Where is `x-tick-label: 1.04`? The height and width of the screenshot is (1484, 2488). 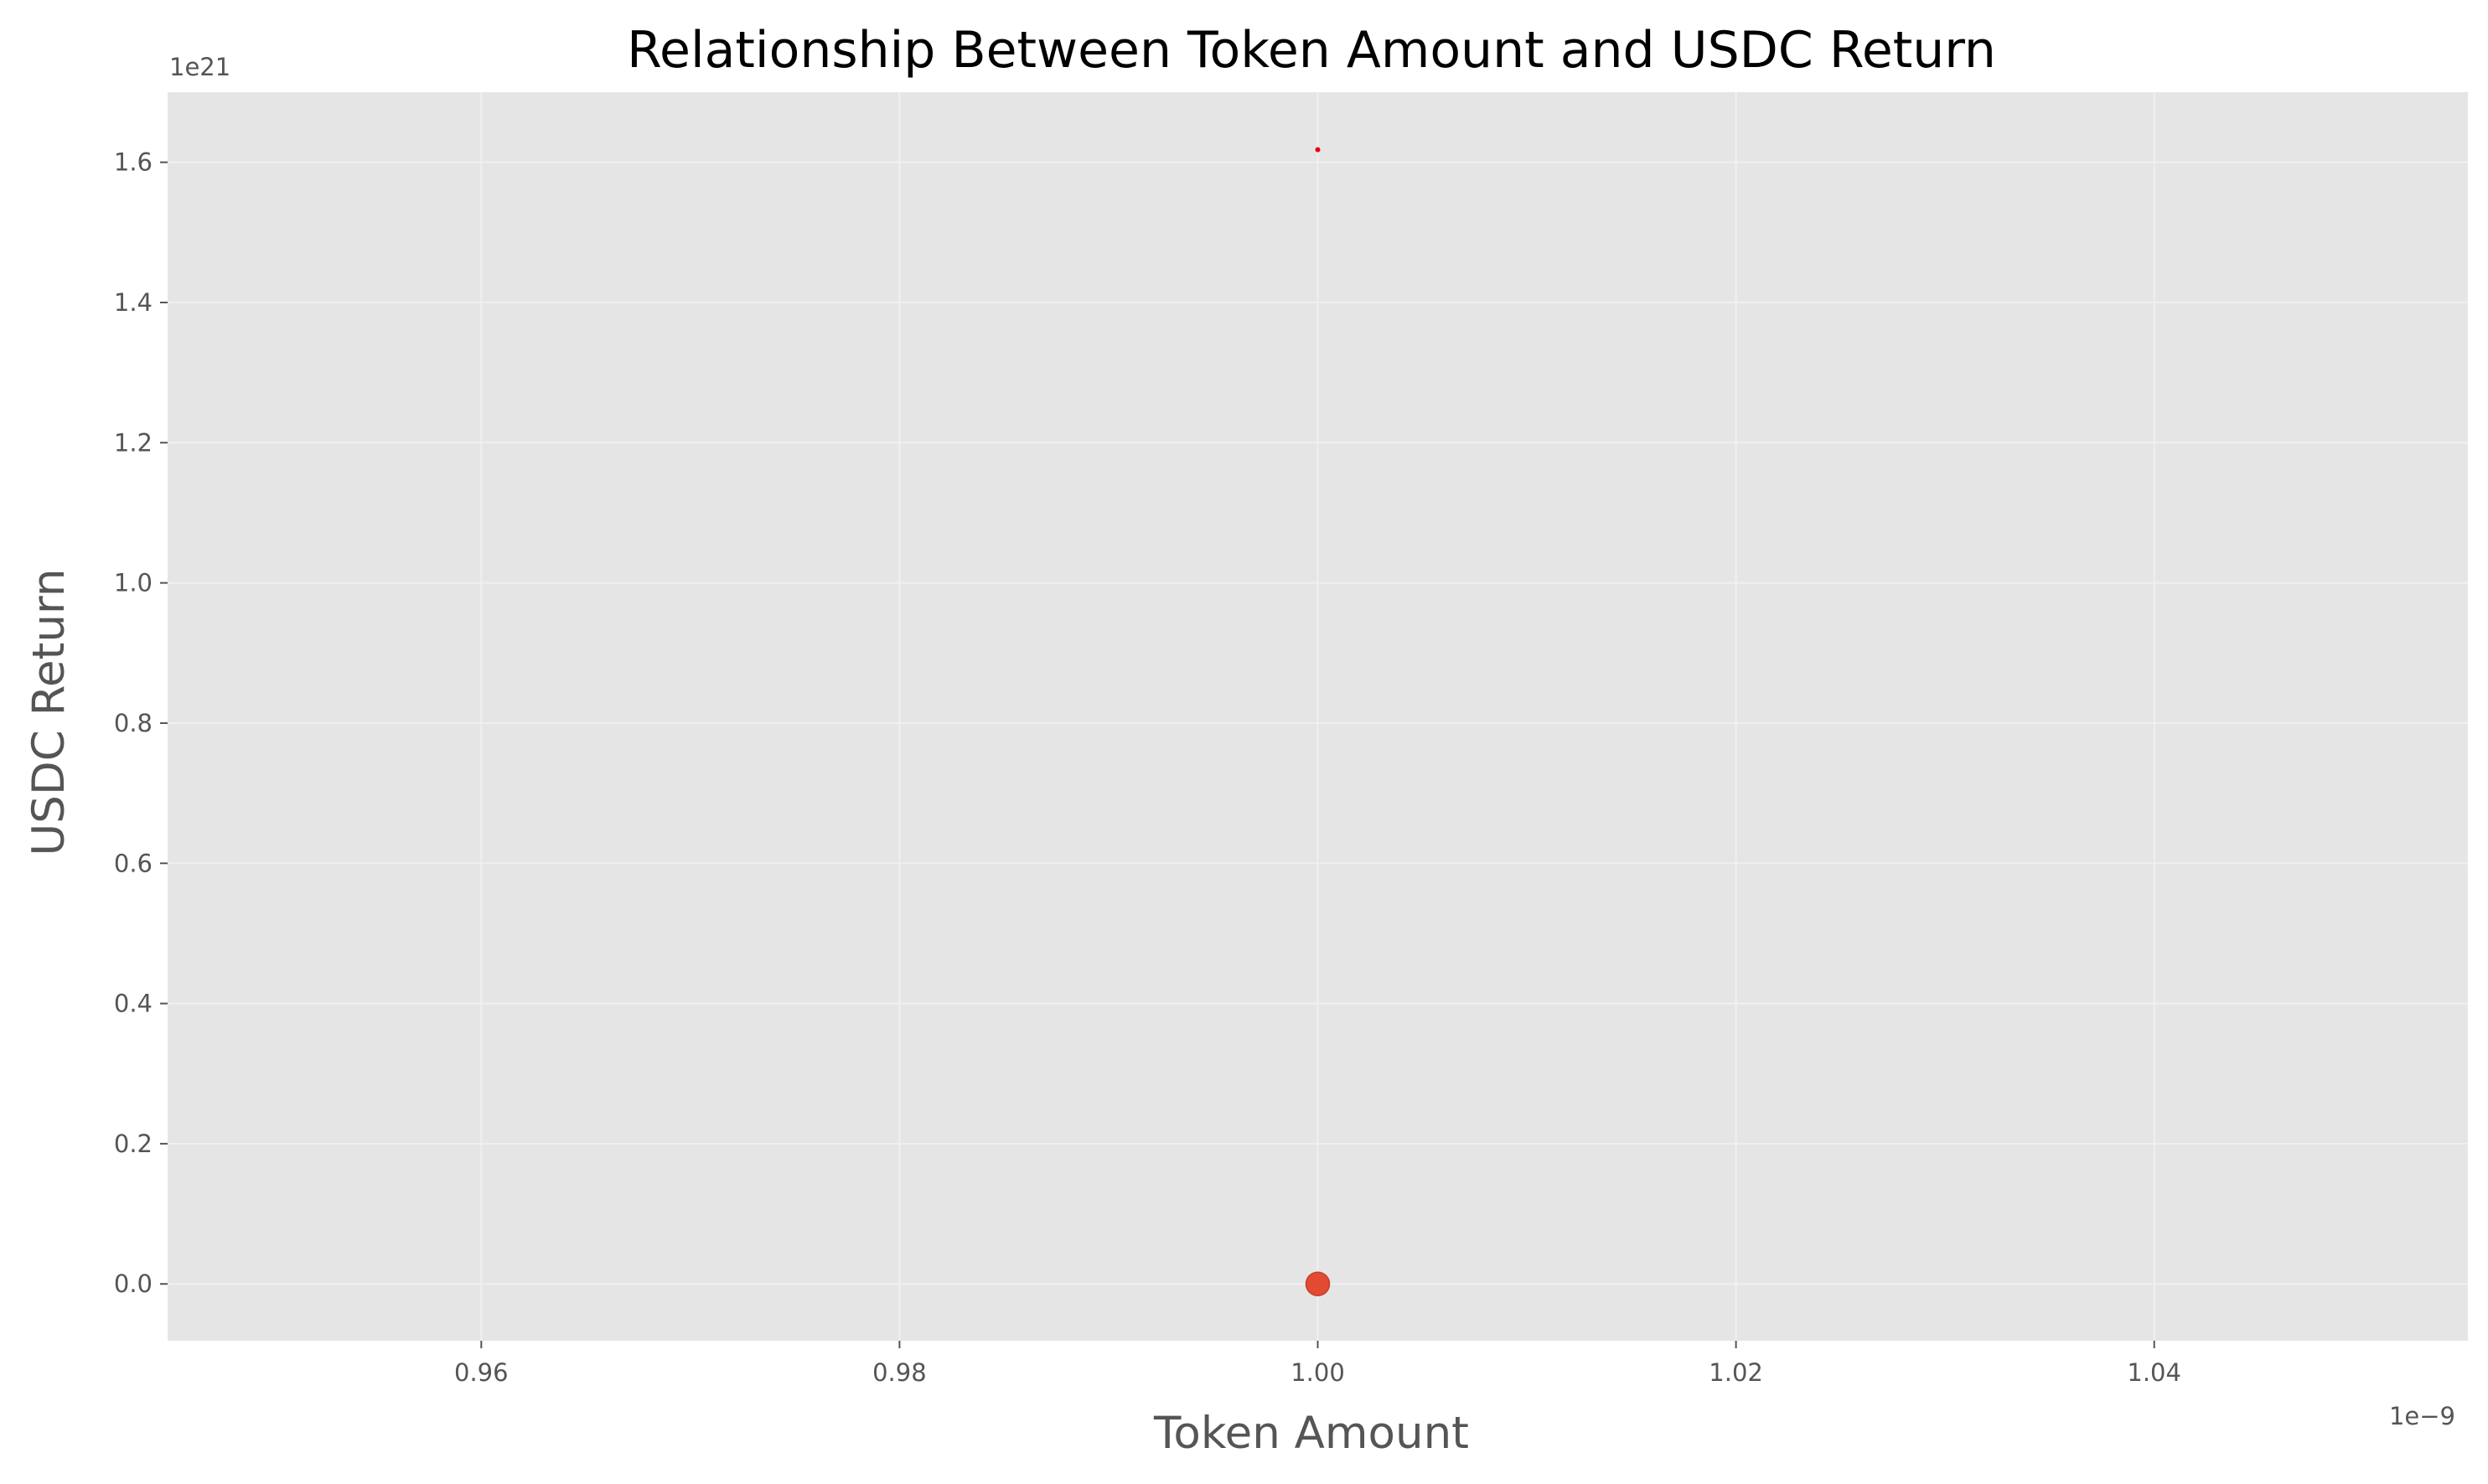
x-tick-label: 1.04 is located at coordinates (2154, 1372).